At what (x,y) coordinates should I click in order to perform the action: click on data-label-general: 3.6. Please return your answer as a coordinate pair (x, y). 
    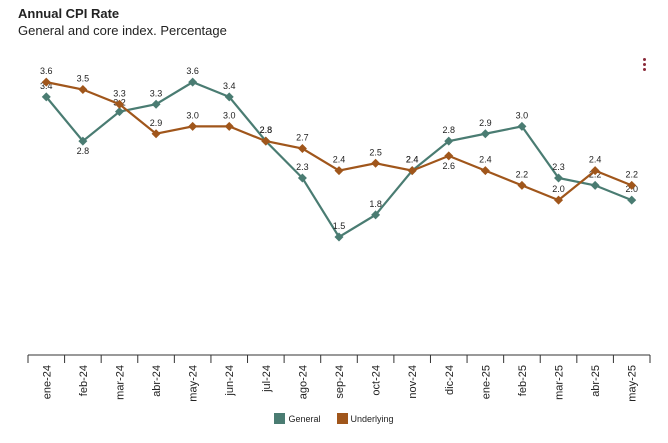
    Looking at the image, I should click on (192, 71).